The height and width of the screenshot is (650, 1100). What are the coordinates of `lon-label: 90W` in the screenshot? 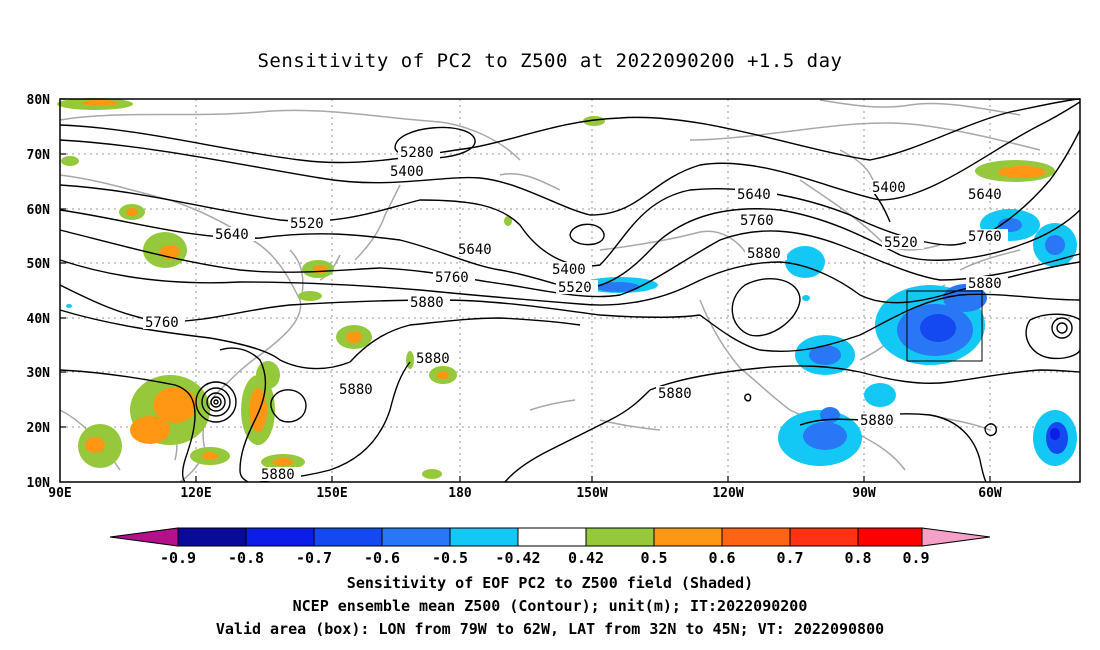 It's located at (864, 493).